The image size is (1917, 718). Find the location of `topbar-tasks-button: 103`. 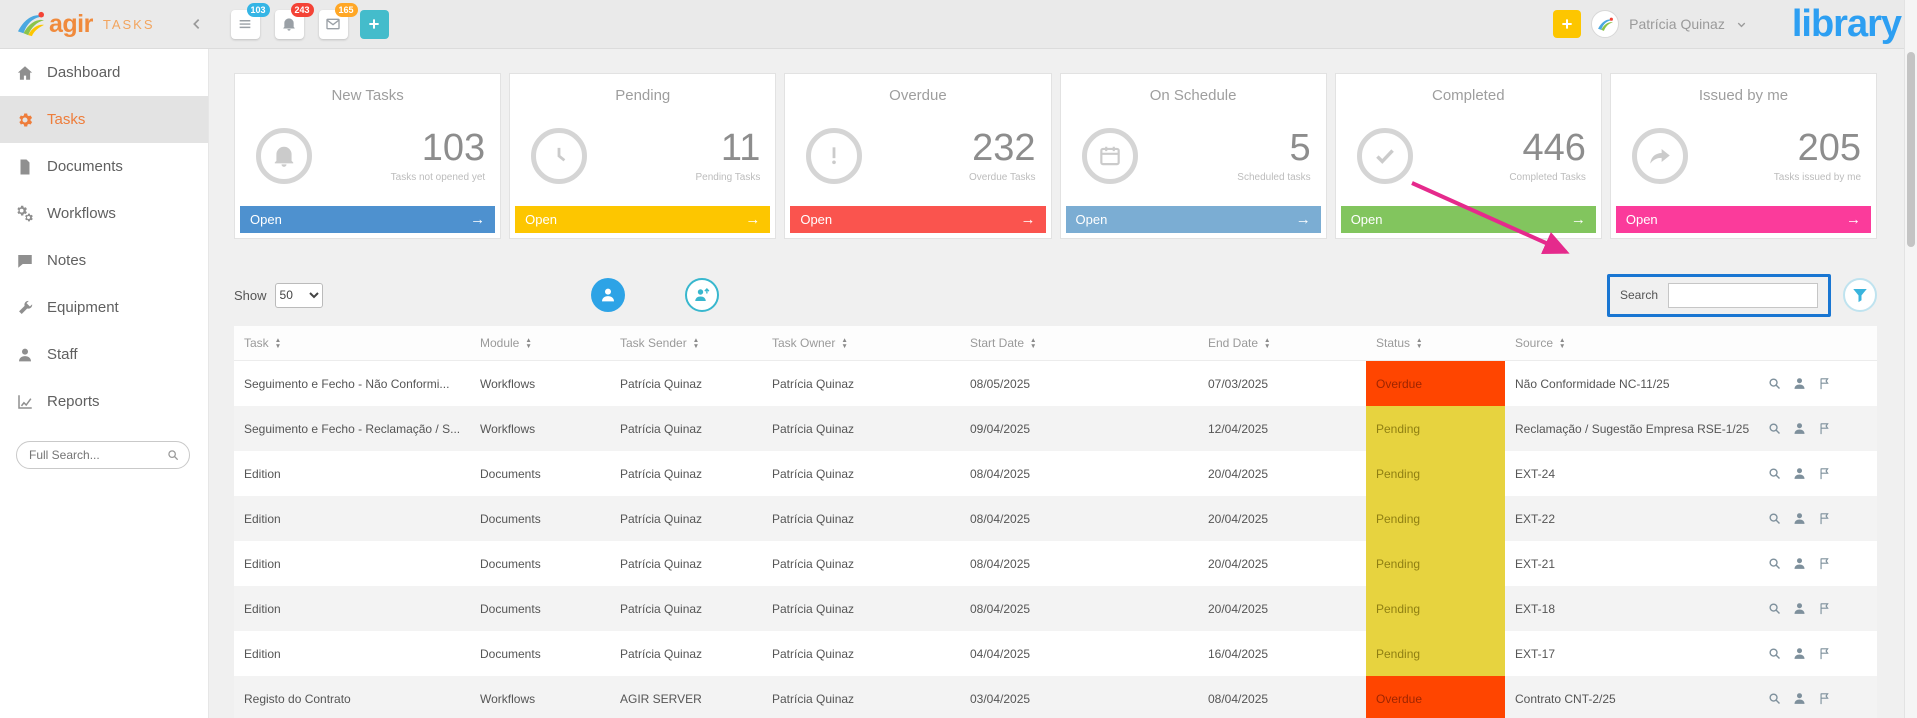

topbar-tasks-button: 103 is located at coordinates (250, 20).